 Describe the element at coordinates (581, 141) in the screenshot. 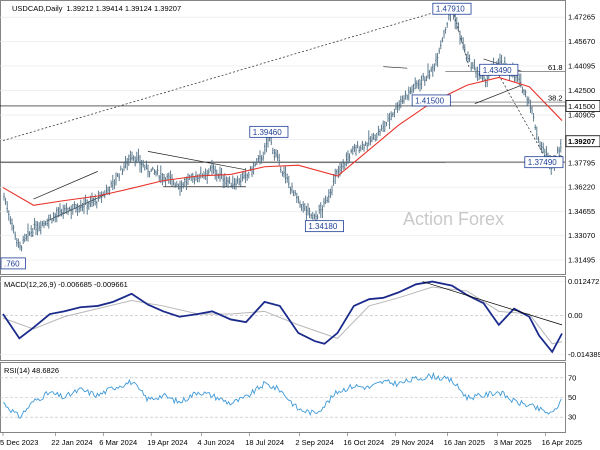

I see `current-price-label: 1.39207` at that location.